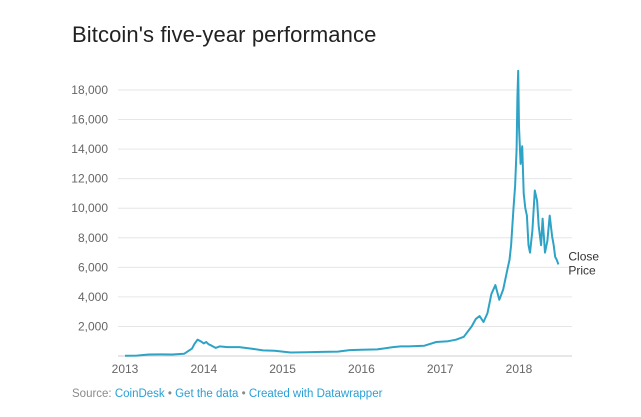  I want to click on x-tick-label: 2018, so click(519, 369).